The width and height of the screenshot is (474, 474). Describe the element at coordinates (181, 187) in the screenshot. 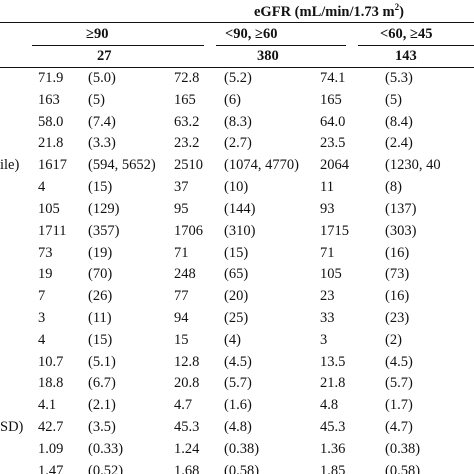

I see `cell-group2-mean: 37` at that location.